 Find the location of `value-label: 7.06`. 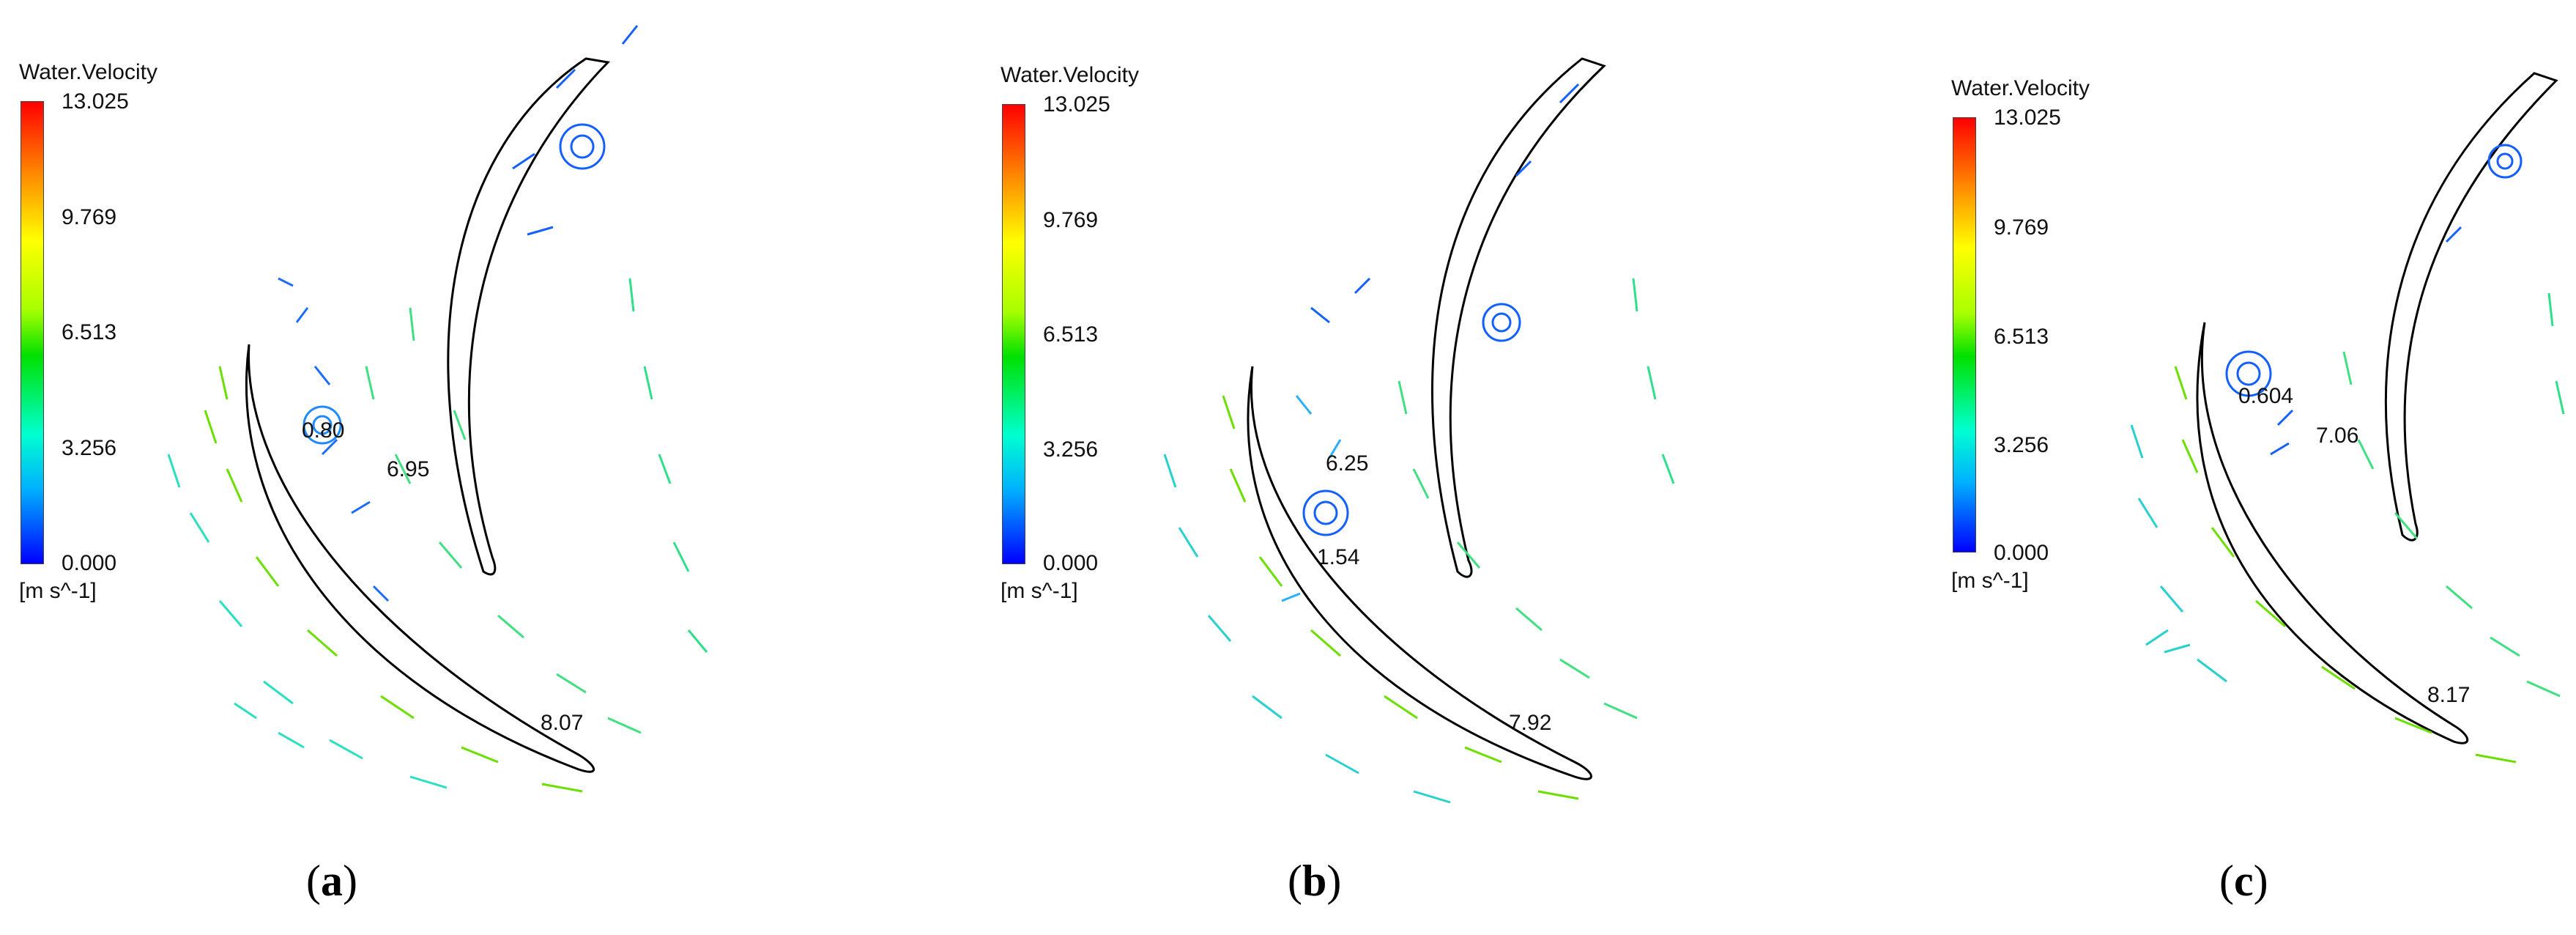

value-label: 7.06 is located at coordinates (2337, 436).